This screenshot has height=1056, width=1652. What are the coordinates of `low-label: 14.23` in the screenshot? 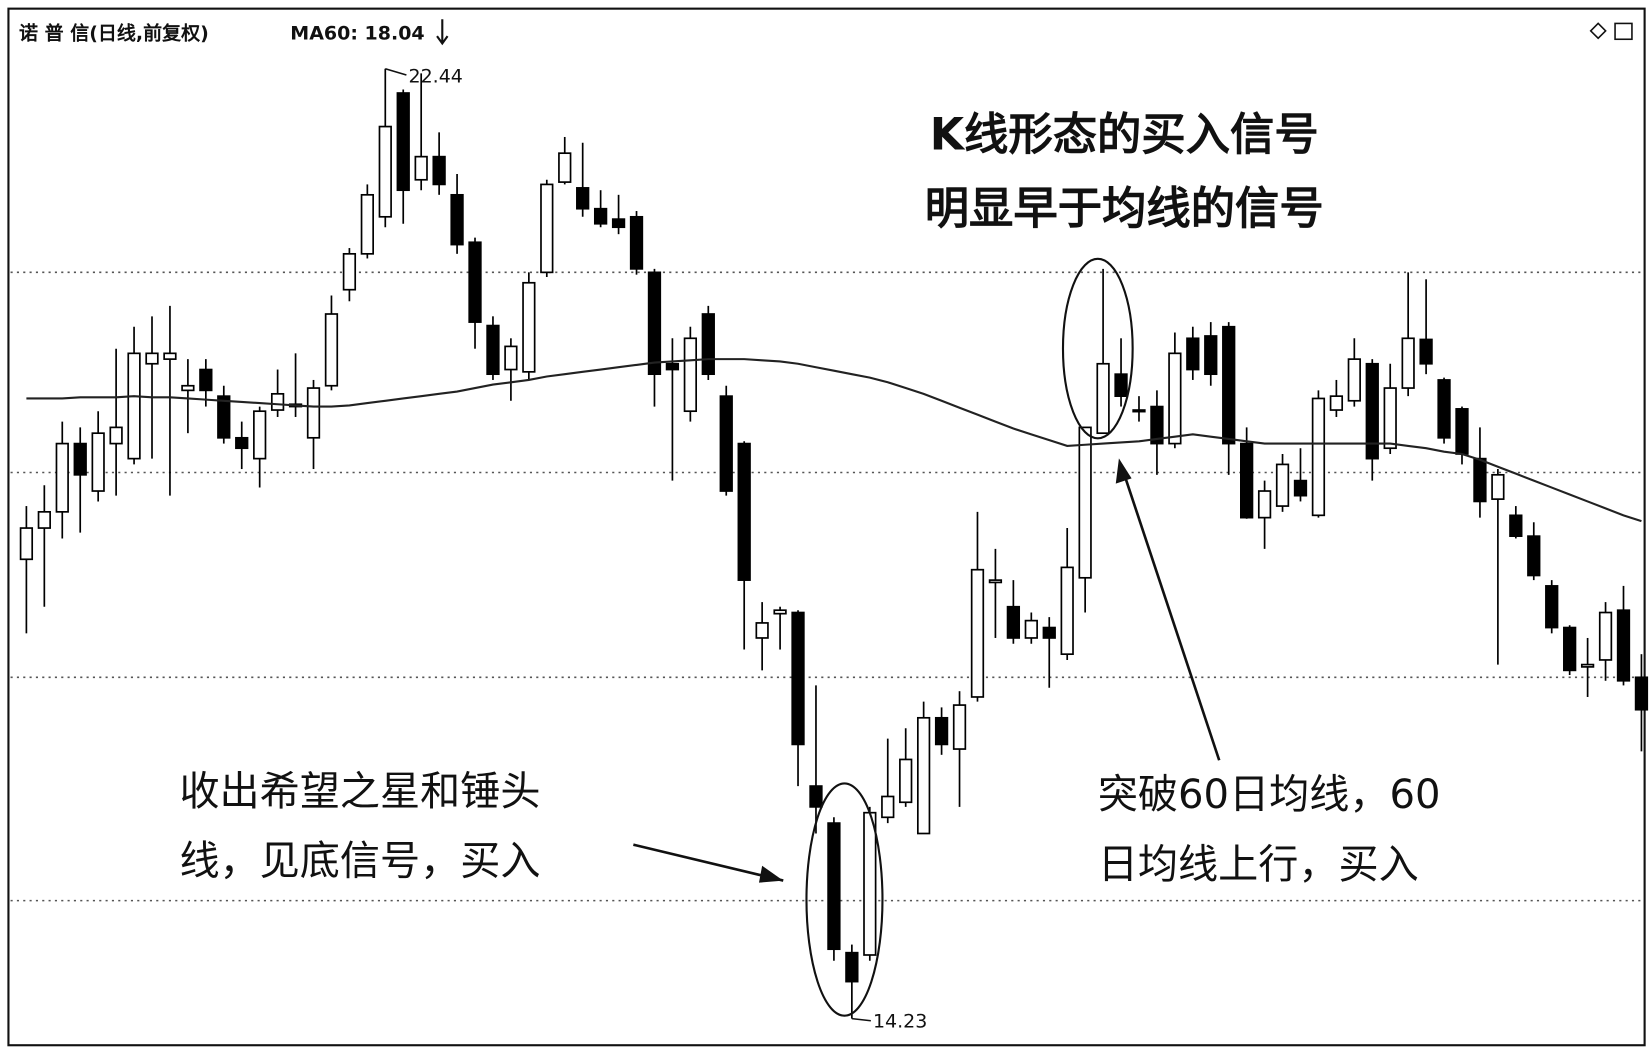 It's located at (900, 1021).